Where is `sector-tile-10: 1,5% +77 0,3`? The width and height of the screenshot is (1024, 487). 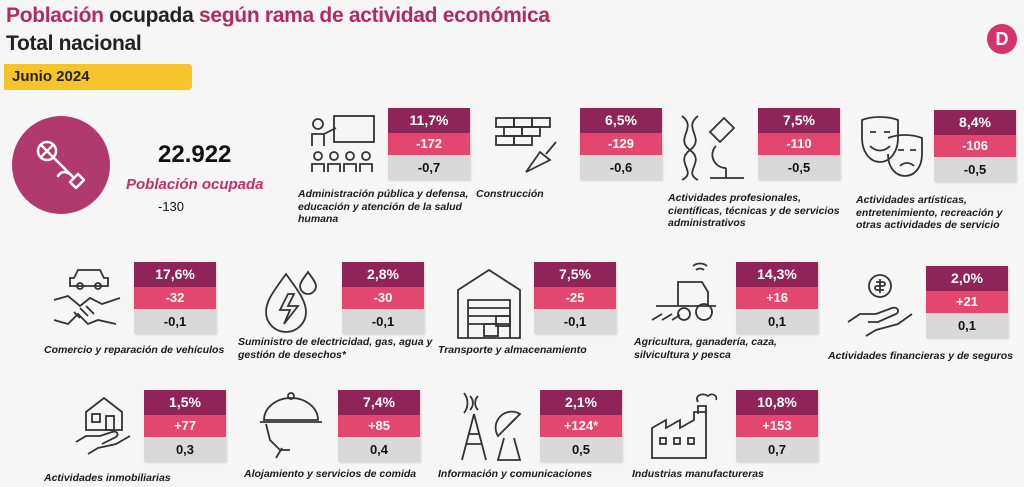 sector-tile-10: 1,5% +77 0,3 is located at coordinates (185, 426).